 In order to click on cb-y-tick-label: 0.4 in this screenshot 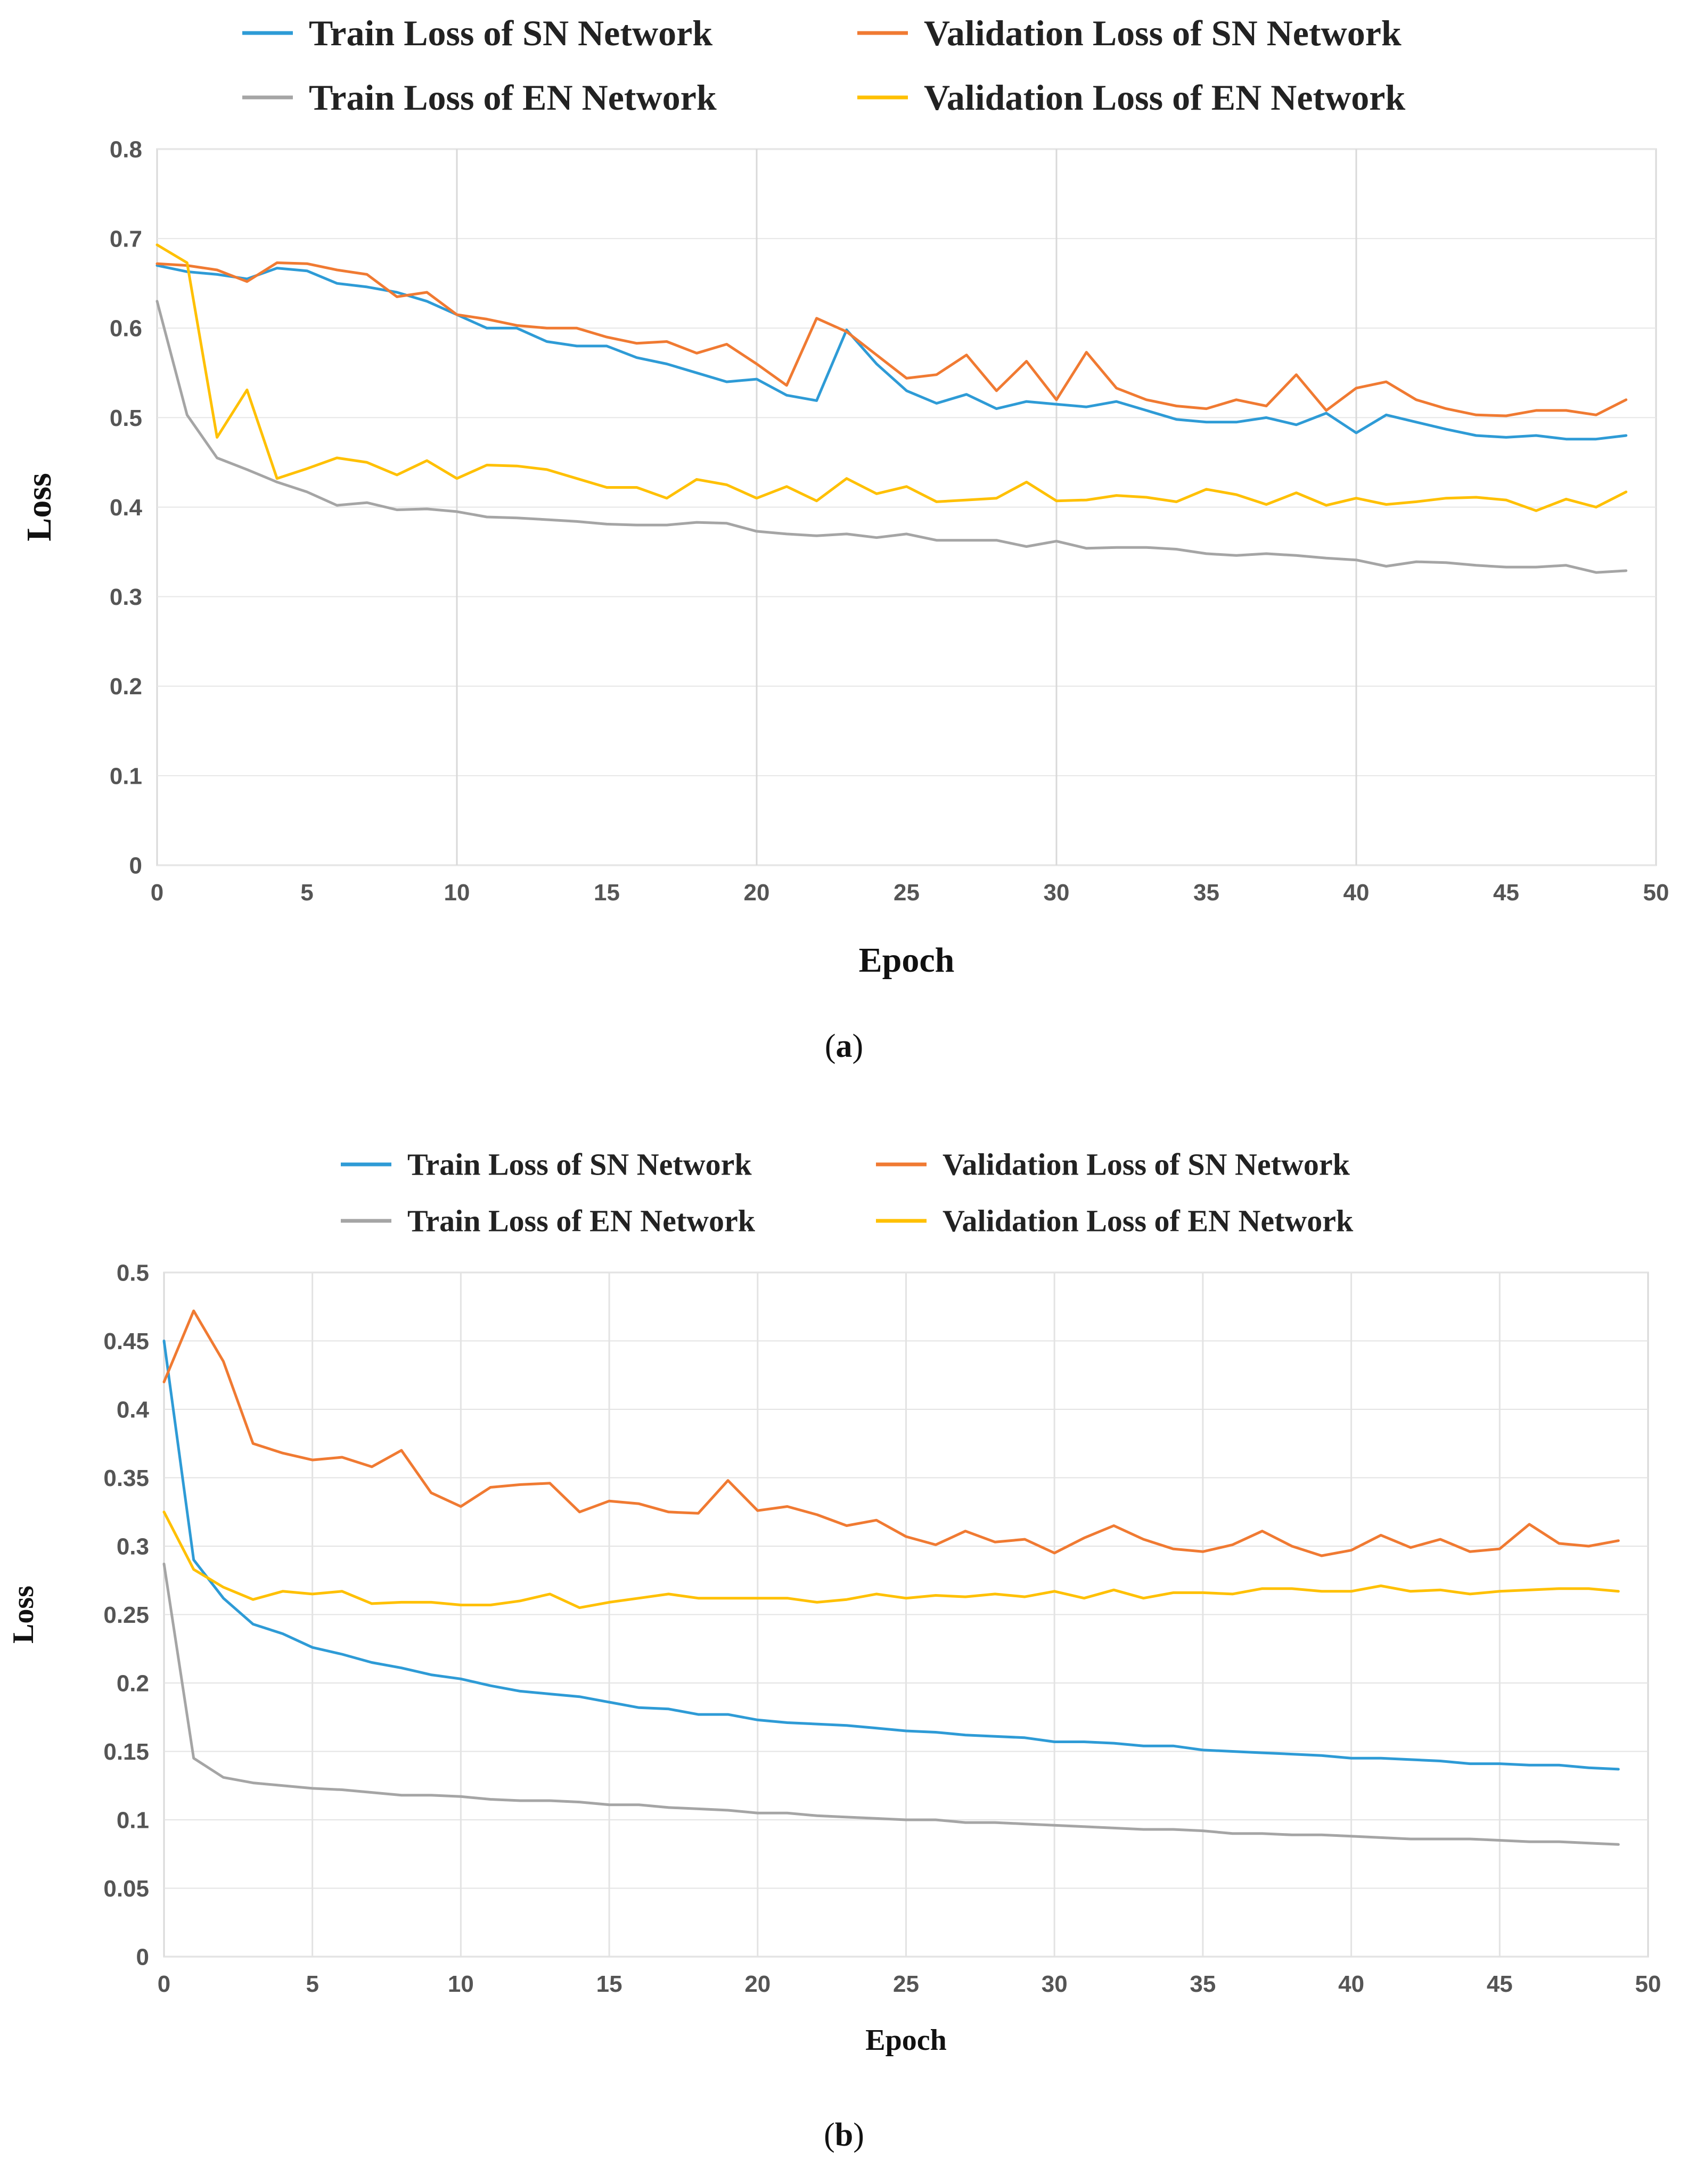, I will do `click(133, 1410)`.